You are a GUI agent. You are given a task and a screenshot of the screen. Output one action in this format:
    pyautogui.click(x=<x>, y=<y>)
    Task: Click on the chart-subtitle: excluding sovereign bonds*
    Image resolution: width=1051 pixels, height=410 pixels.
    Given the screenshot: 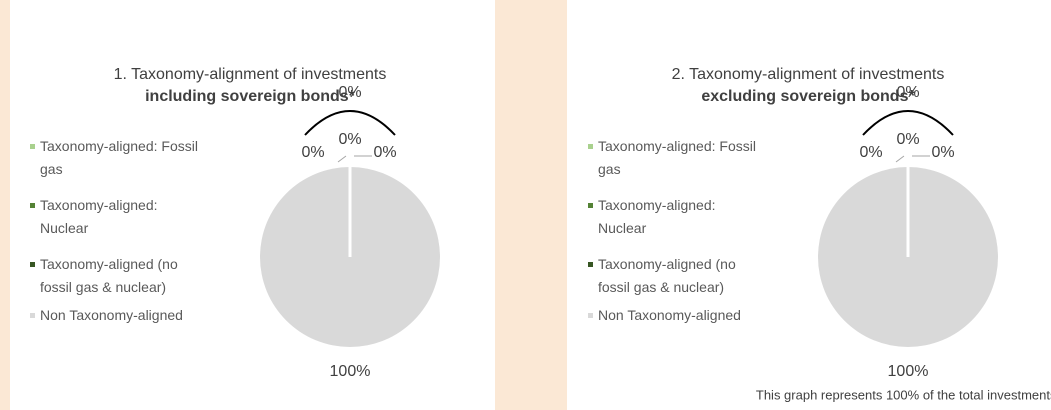 What is the action you would take?
    pyautogui.click(x=808, y=96)
    